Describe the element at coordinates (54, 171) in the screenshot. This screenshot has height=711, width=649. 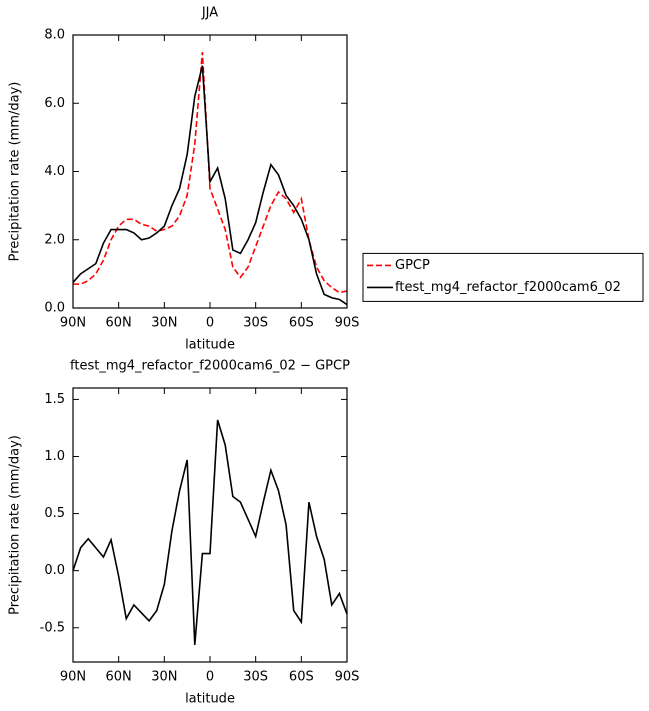
I see `y-tick-label: 4.0` at that location.